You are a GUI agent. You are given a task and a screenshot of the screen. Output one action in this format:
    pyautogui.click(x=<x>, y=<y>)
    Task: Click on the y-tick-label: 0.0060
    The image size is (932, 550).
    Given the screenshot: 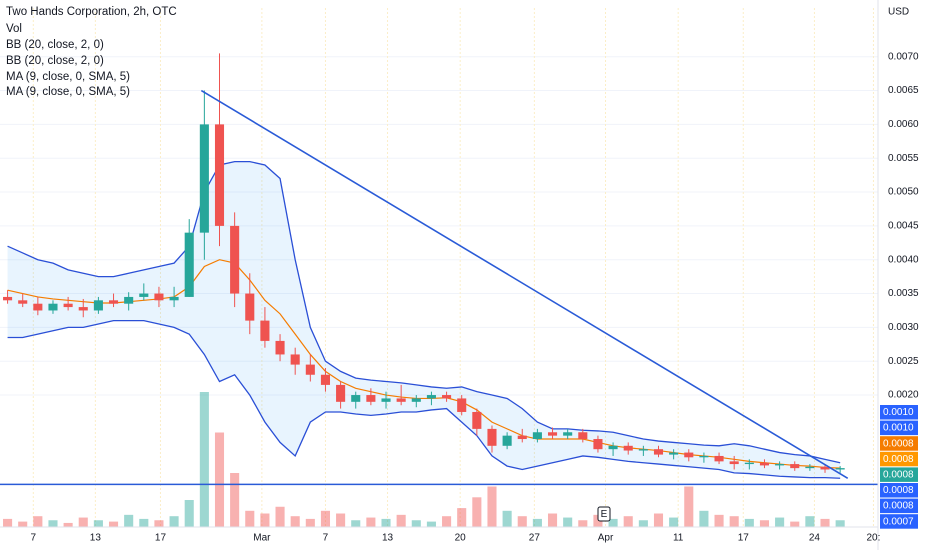 What is the action you would take?
    pyautogui.click(x=903, y=124)
    